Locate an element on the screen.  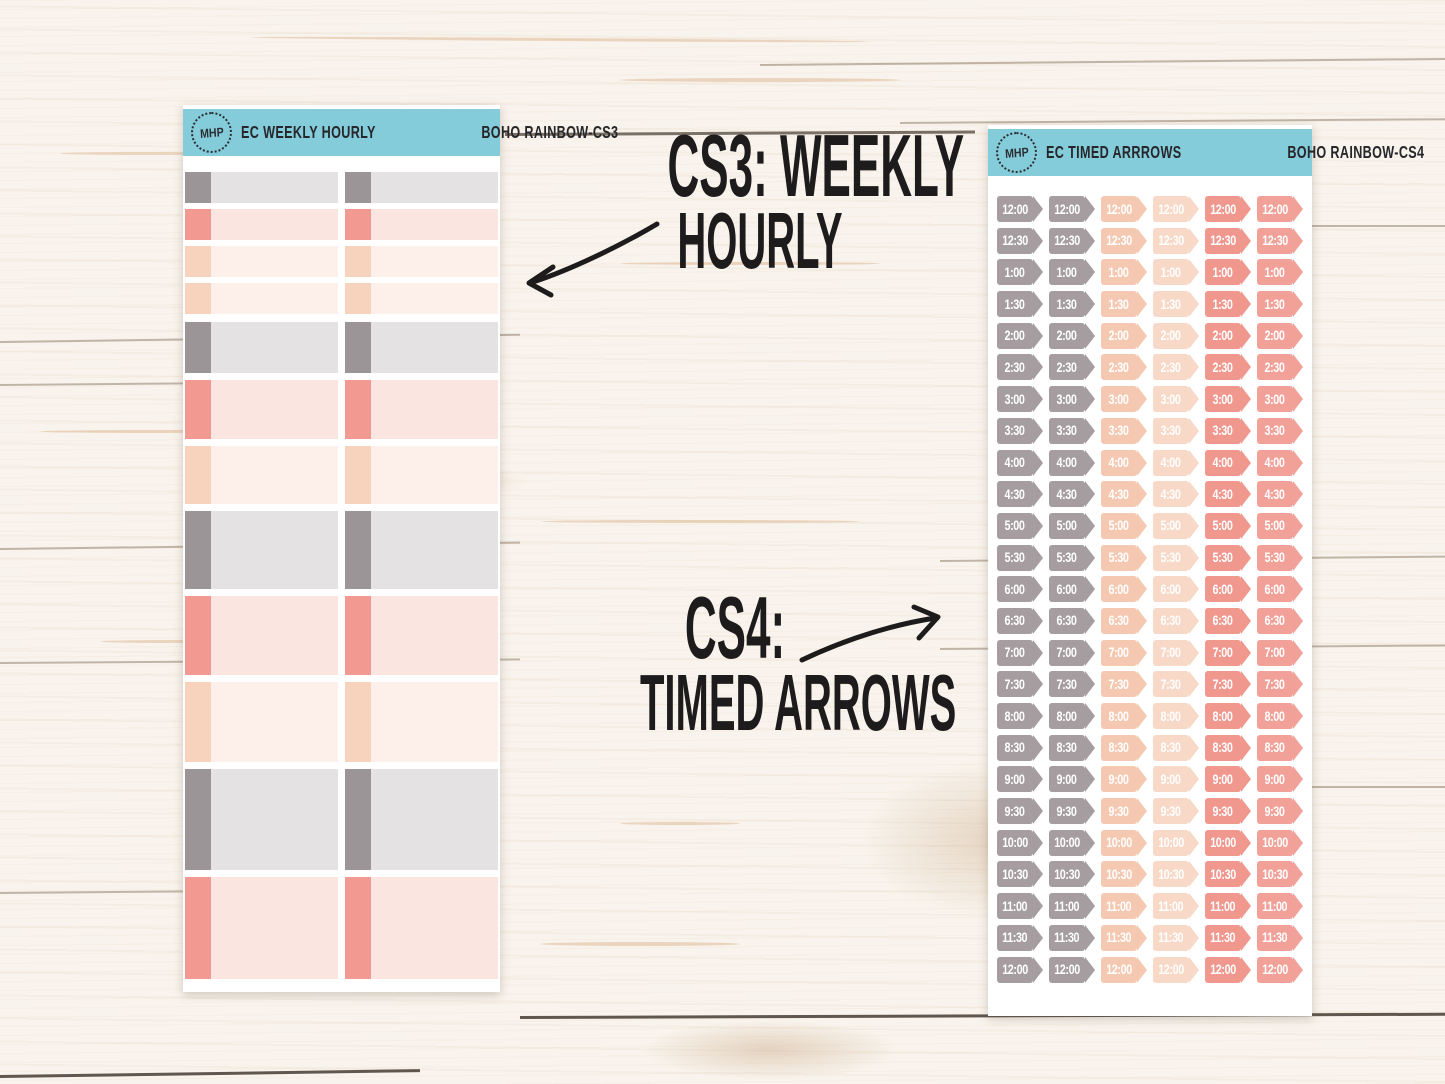
arrow-row: 5:30 5:30 5:30 5:30 5:30 5:30 is located at coordinates (1150, 557).